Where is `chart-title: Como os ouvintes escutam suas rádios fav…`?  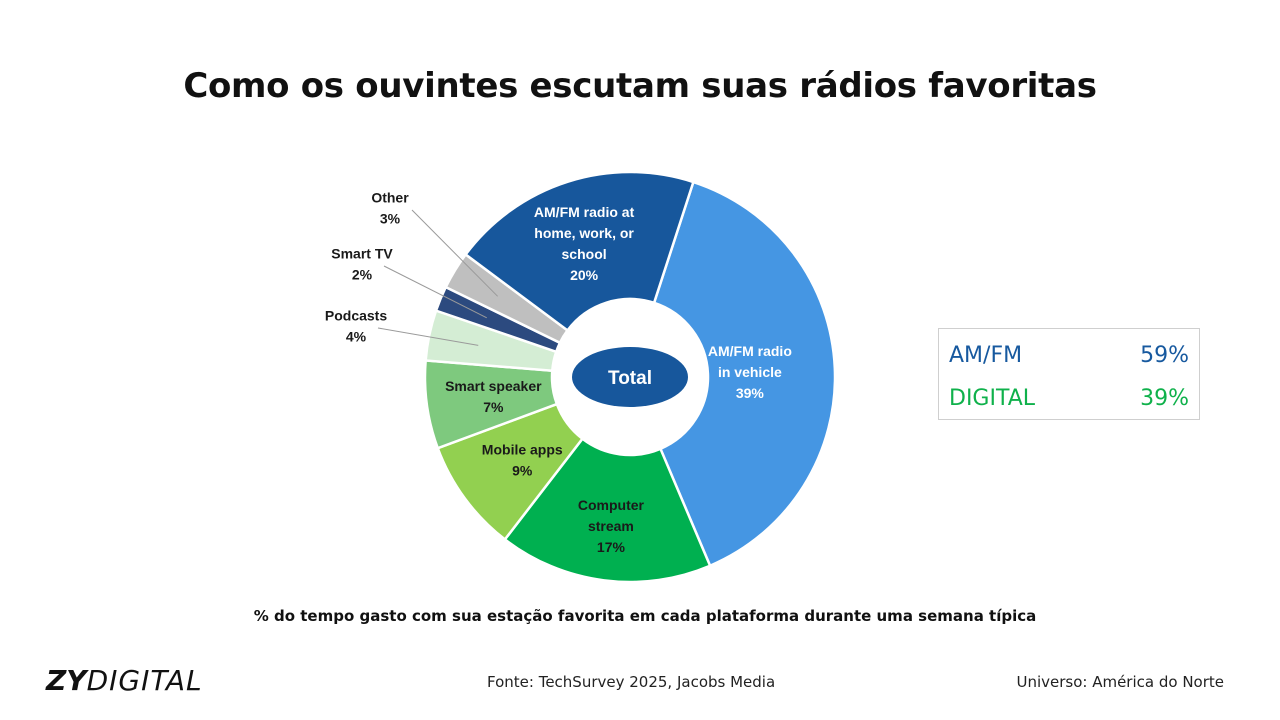
chart-title: Como os ouvintes escutam suas rádios fav… is located at coordinates (640, 86).